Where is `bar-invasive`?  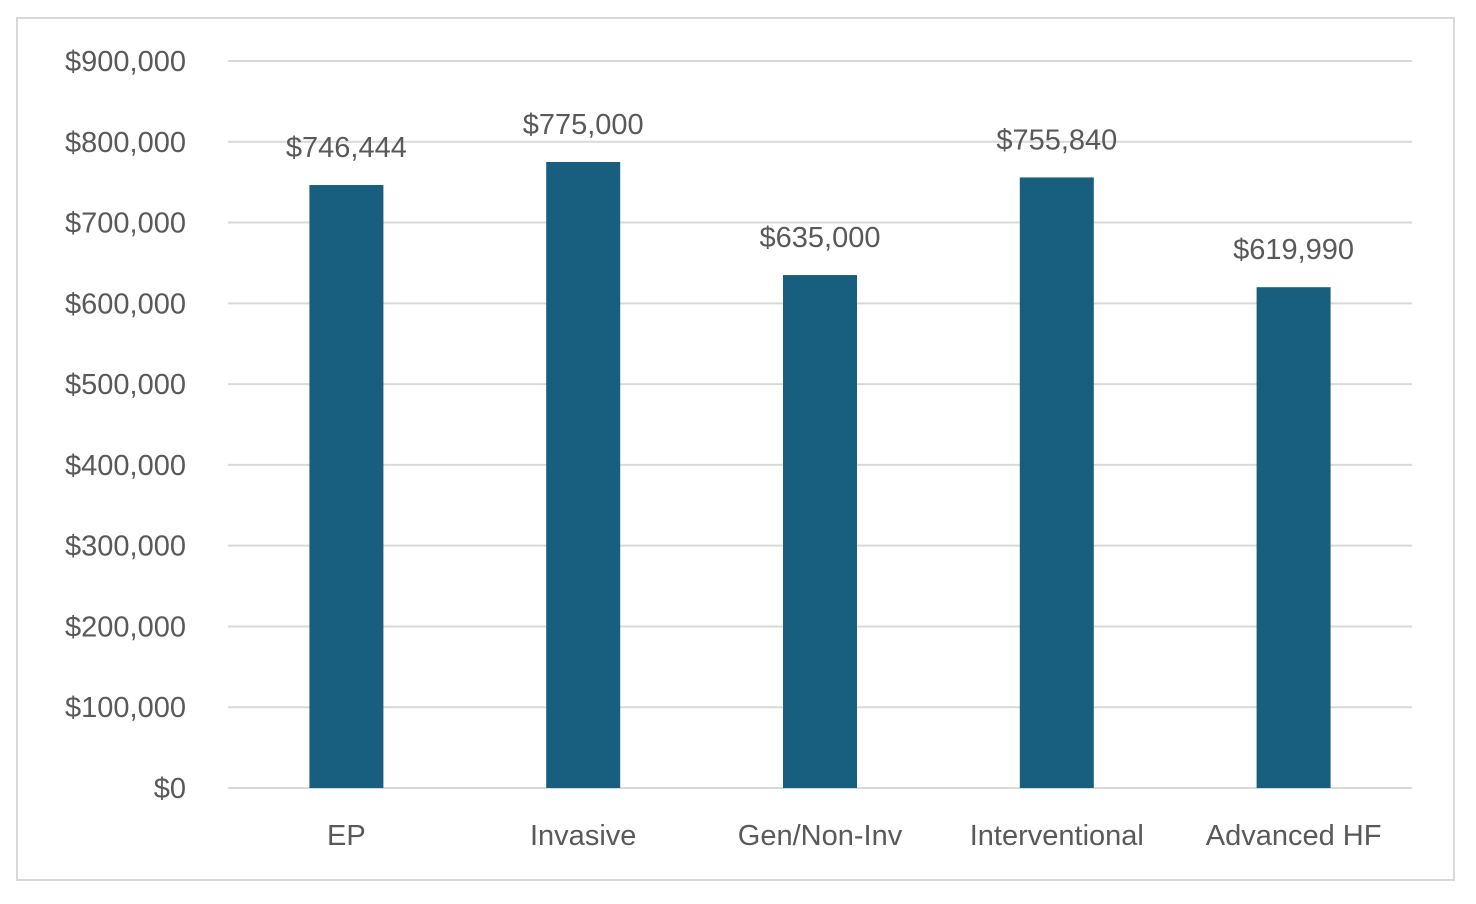 bar-invasive is located at coordinates (583, 474).